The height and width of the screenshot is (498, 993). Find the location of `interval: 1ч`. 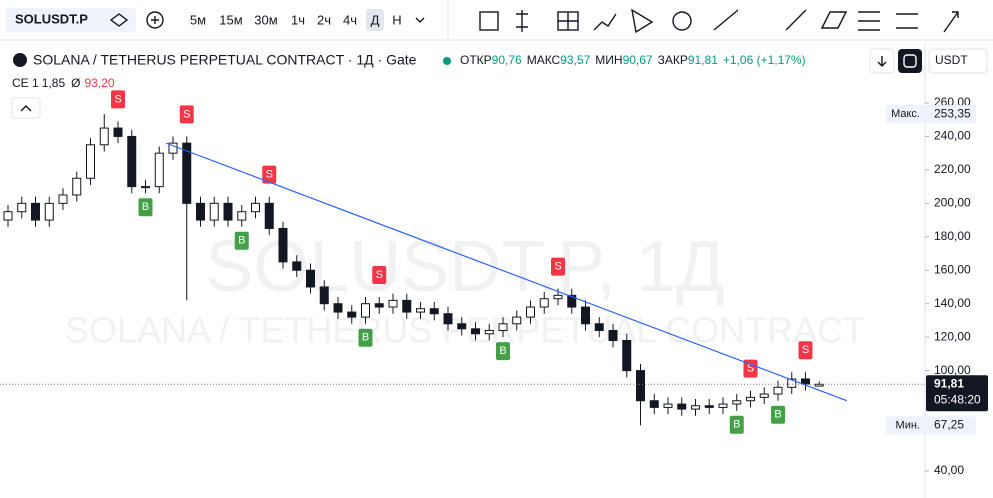

interval: 1ч is located at coordinates (298, 19).